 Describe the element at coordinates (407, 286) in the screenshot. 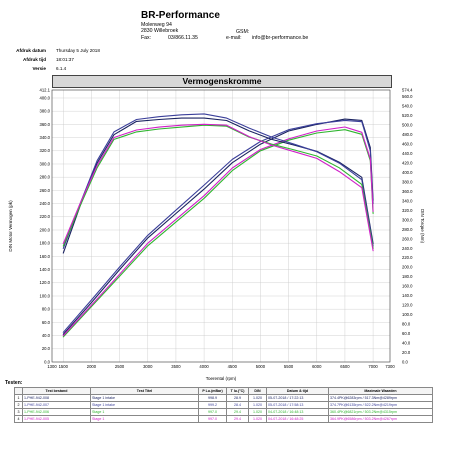

I see `y2-tick-label: 160.0` at that location.